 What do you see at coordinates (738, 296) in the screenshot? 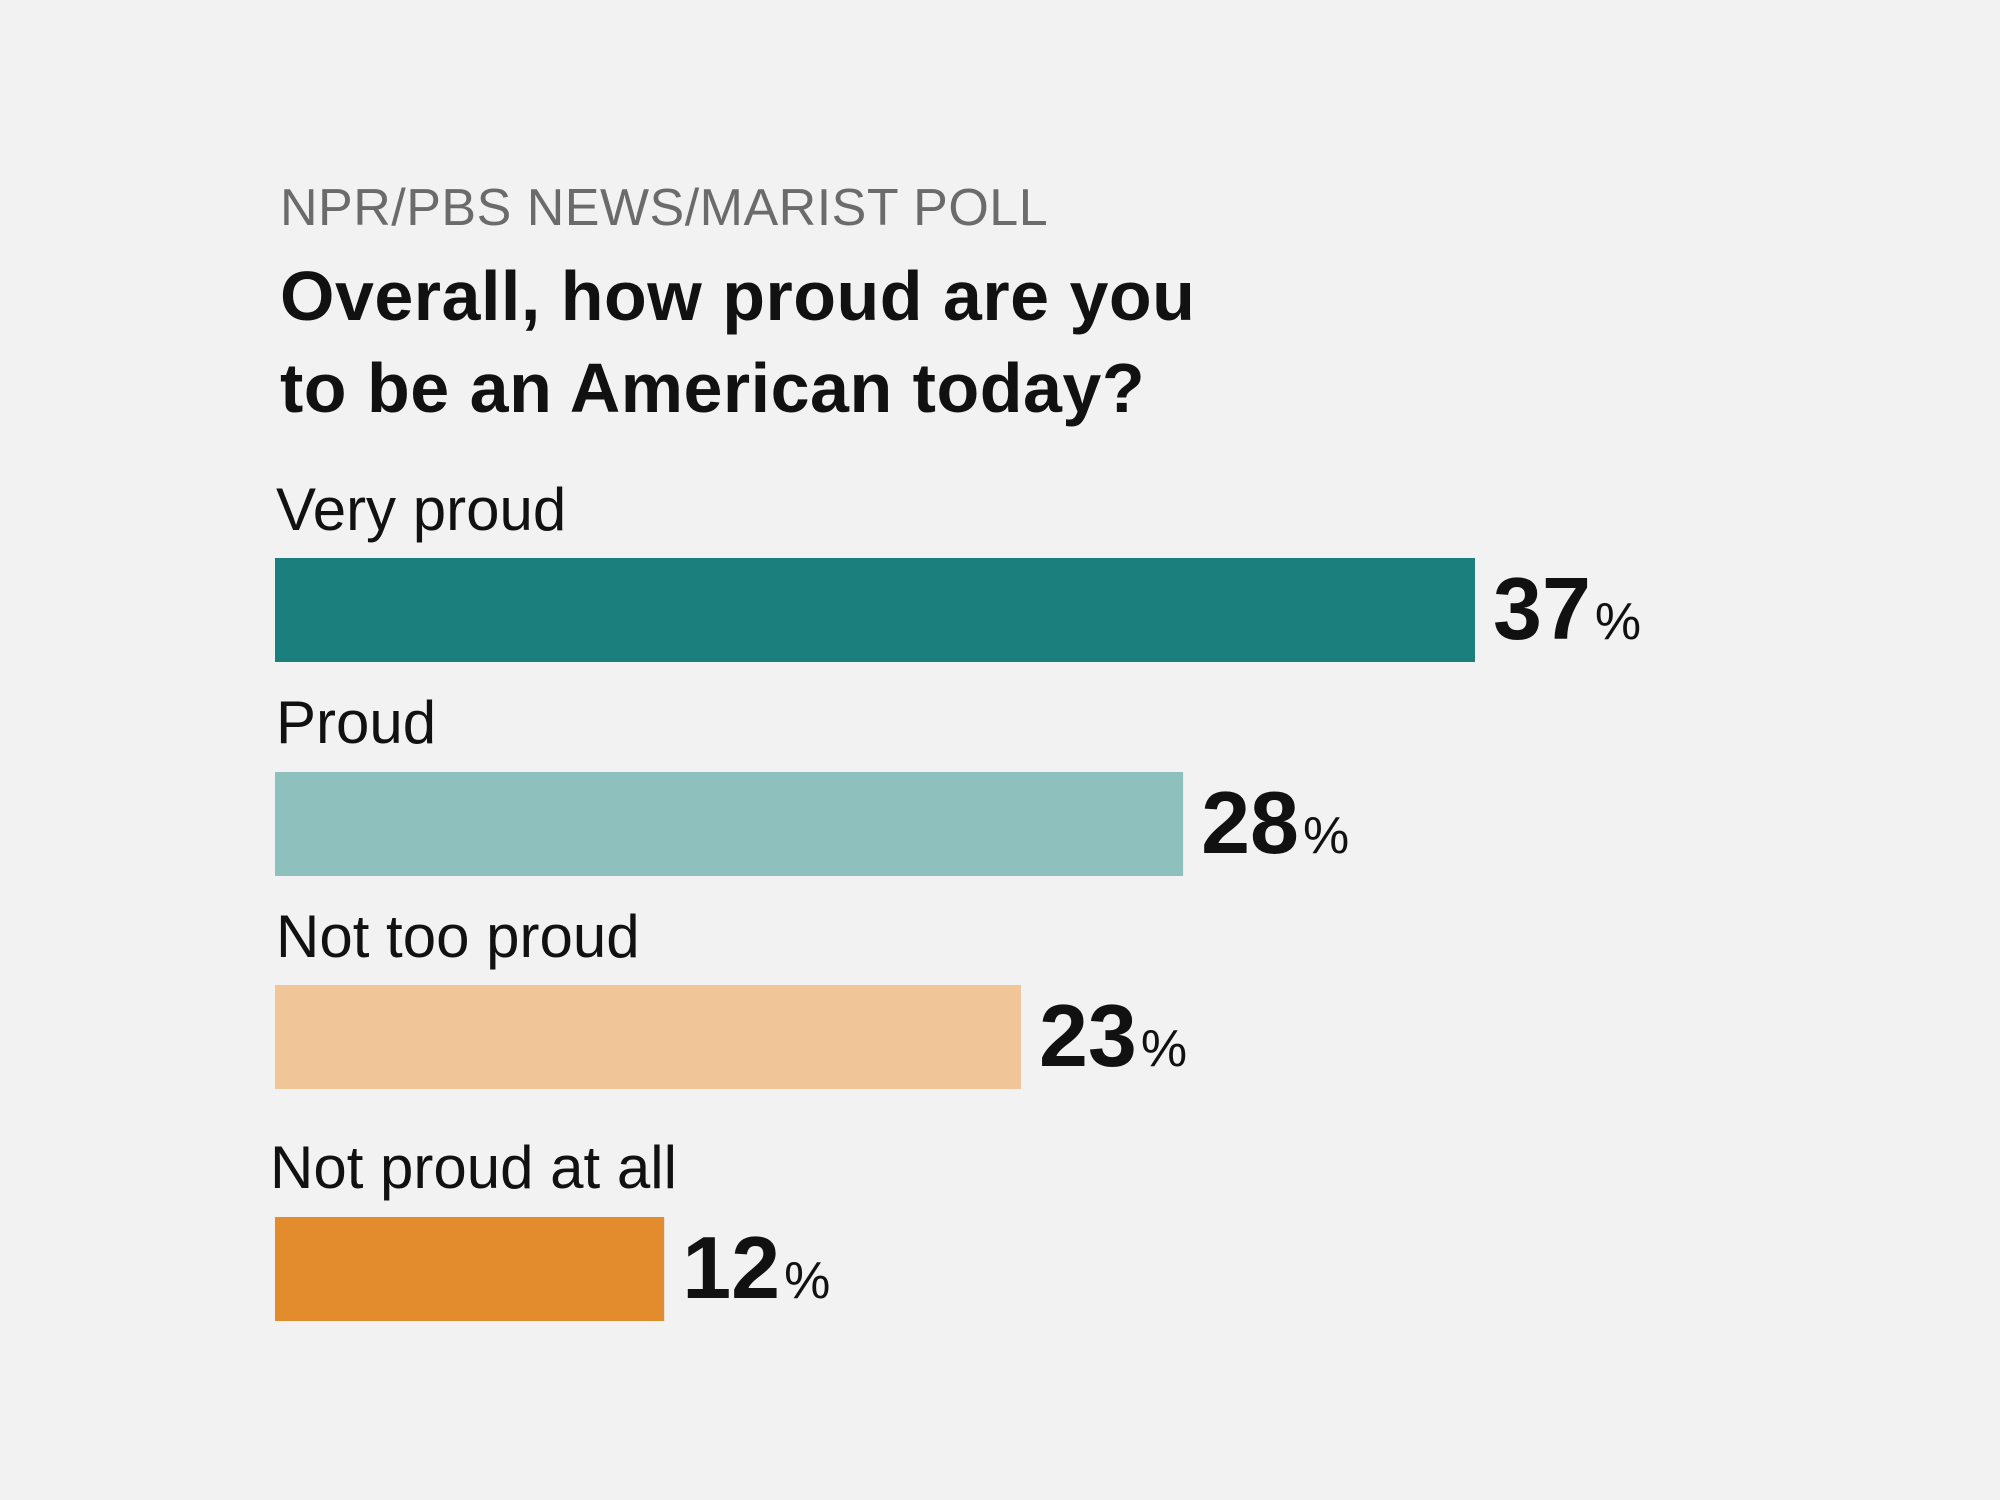
I see `chart-title-line-1: Overall, how proud are you` at bounding box center [738, 296].